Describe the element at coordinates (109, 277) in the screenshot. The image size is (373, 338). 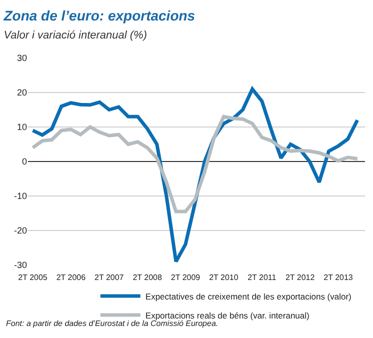
I see `x-tick-label: 2T 2007` at that location.